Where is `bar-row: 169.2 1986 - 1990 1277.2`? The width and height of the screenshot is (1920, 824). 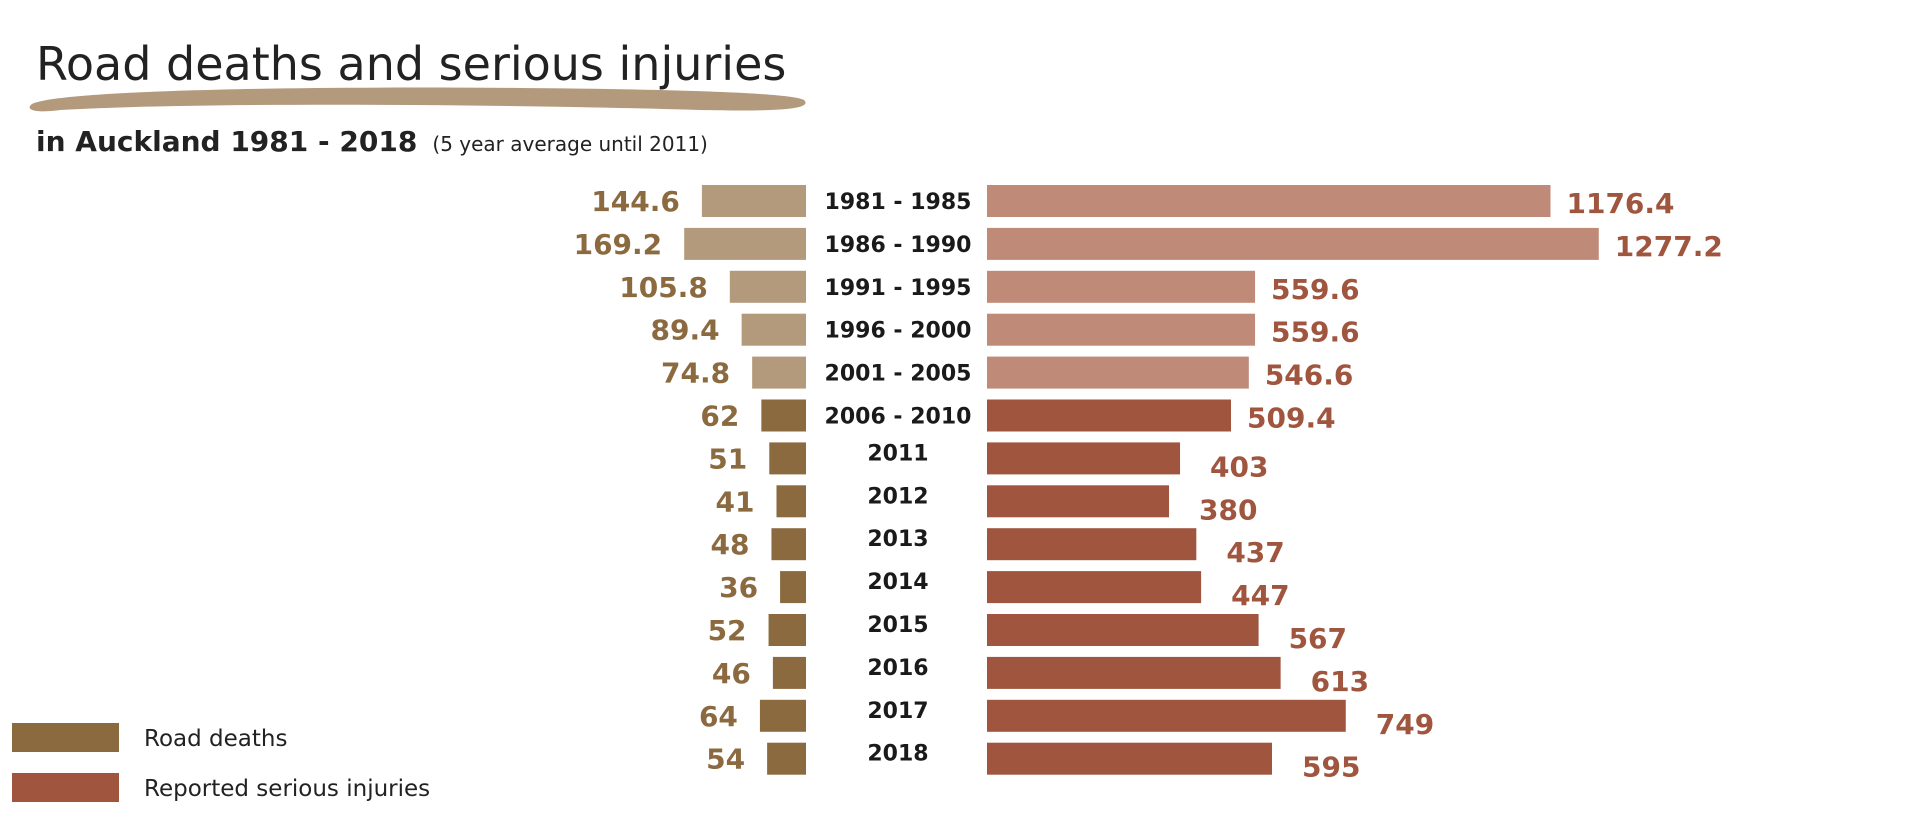
bar-row: 169.2 1986 - 1990 1277.2 is located at coordinates (1148, 245).